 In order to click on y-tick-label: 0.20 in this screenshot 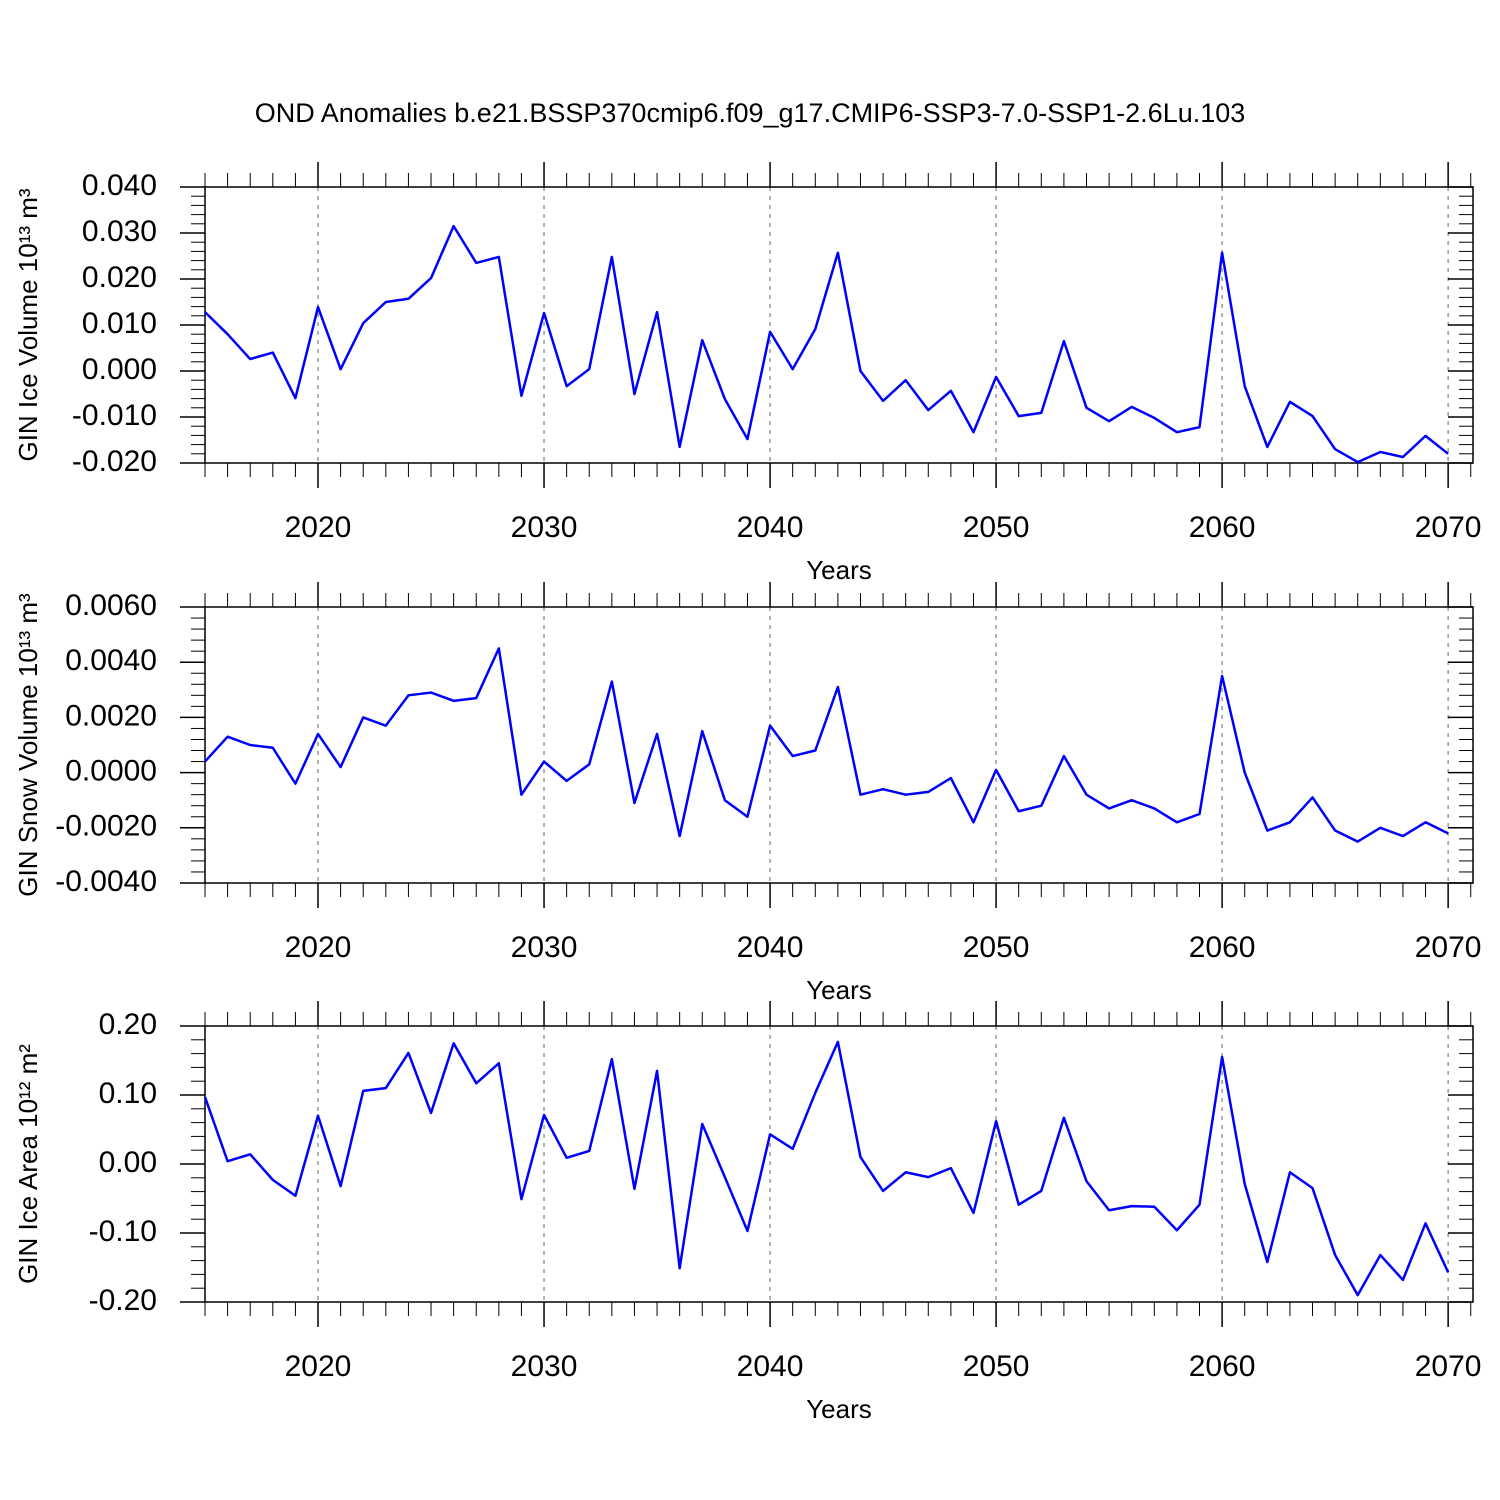, I will do `click(128, 1024)`.